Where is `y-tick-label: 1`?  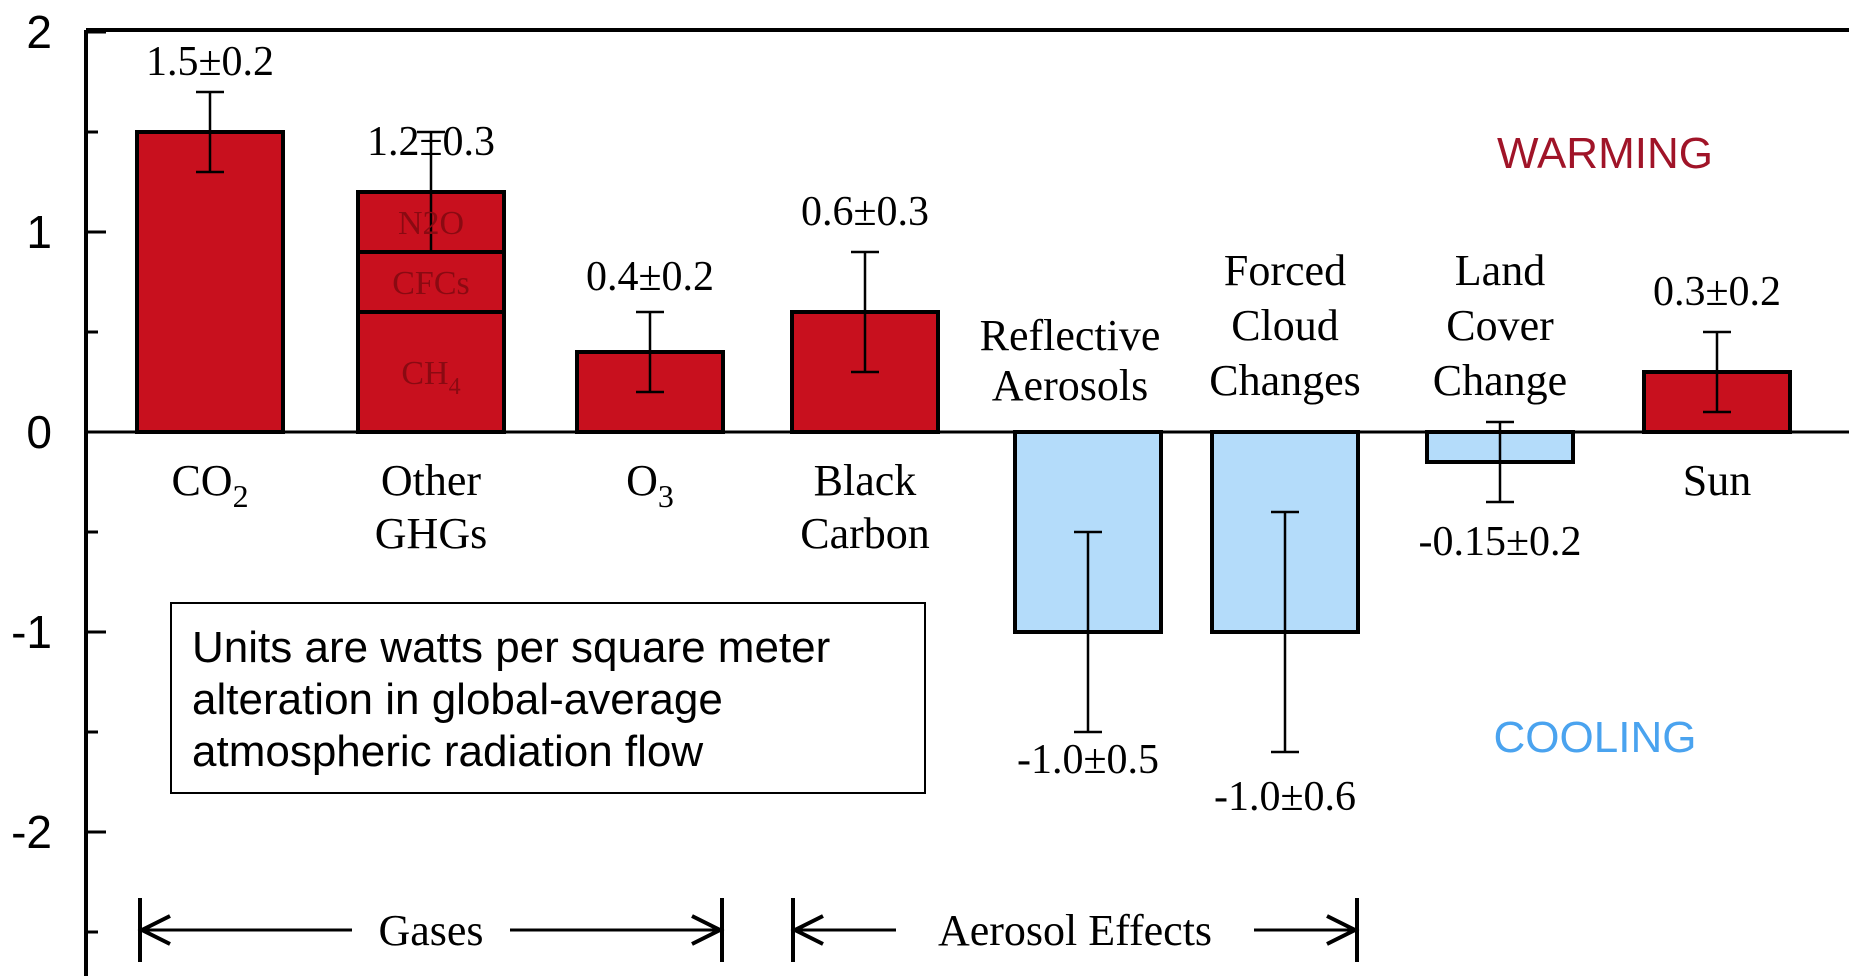
y-tick-label: 1 is located at coordinates (39, 232).